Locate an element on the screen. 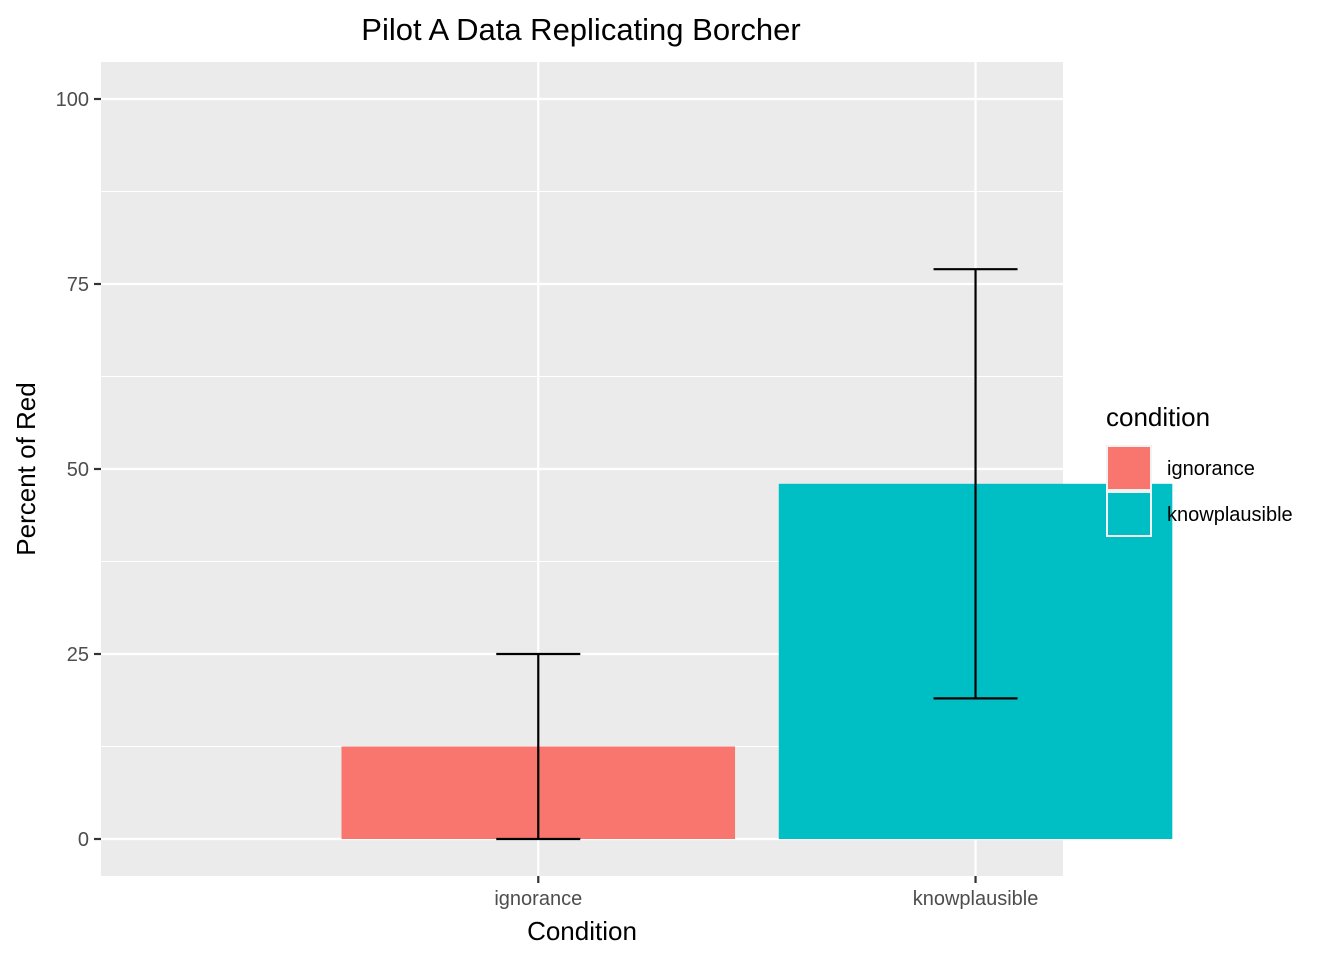  legend-label: knowplausible is located at coordinates (1230, 515).